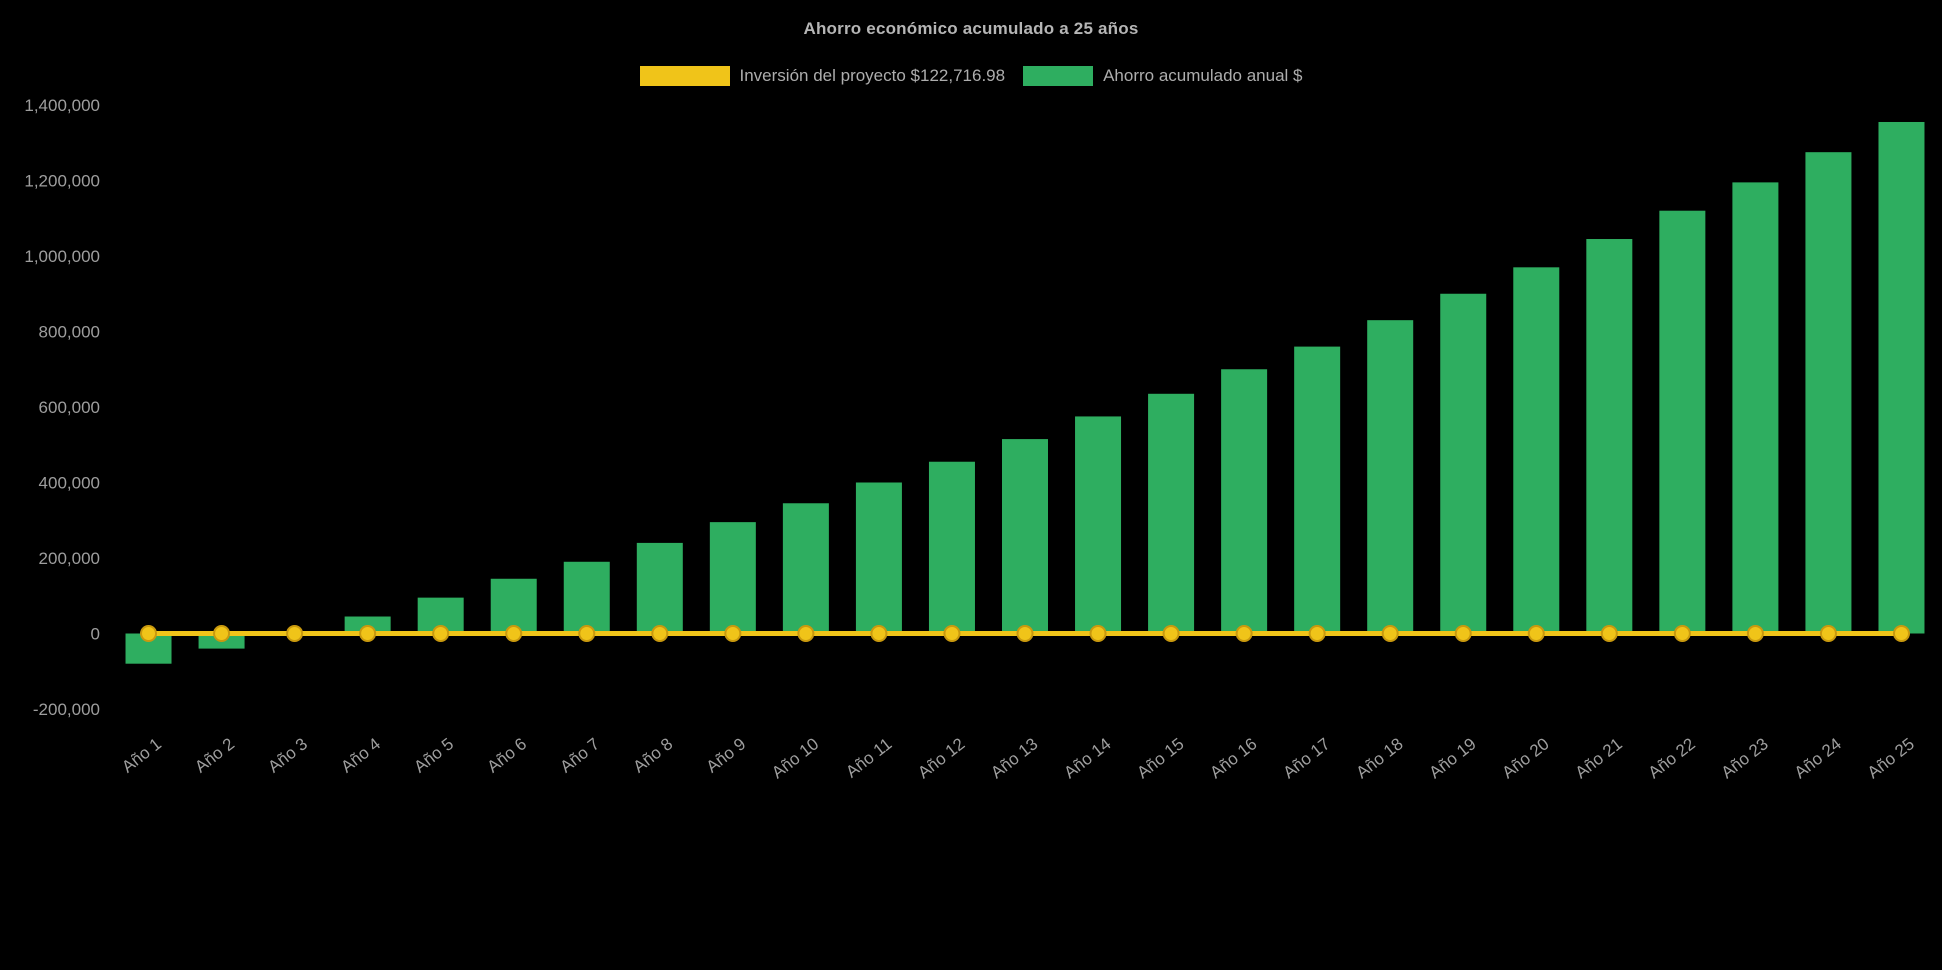 This screenshot has width=1942, height=970. I want to click on y-axis-tick-label: 600,000, so click(69, 407).